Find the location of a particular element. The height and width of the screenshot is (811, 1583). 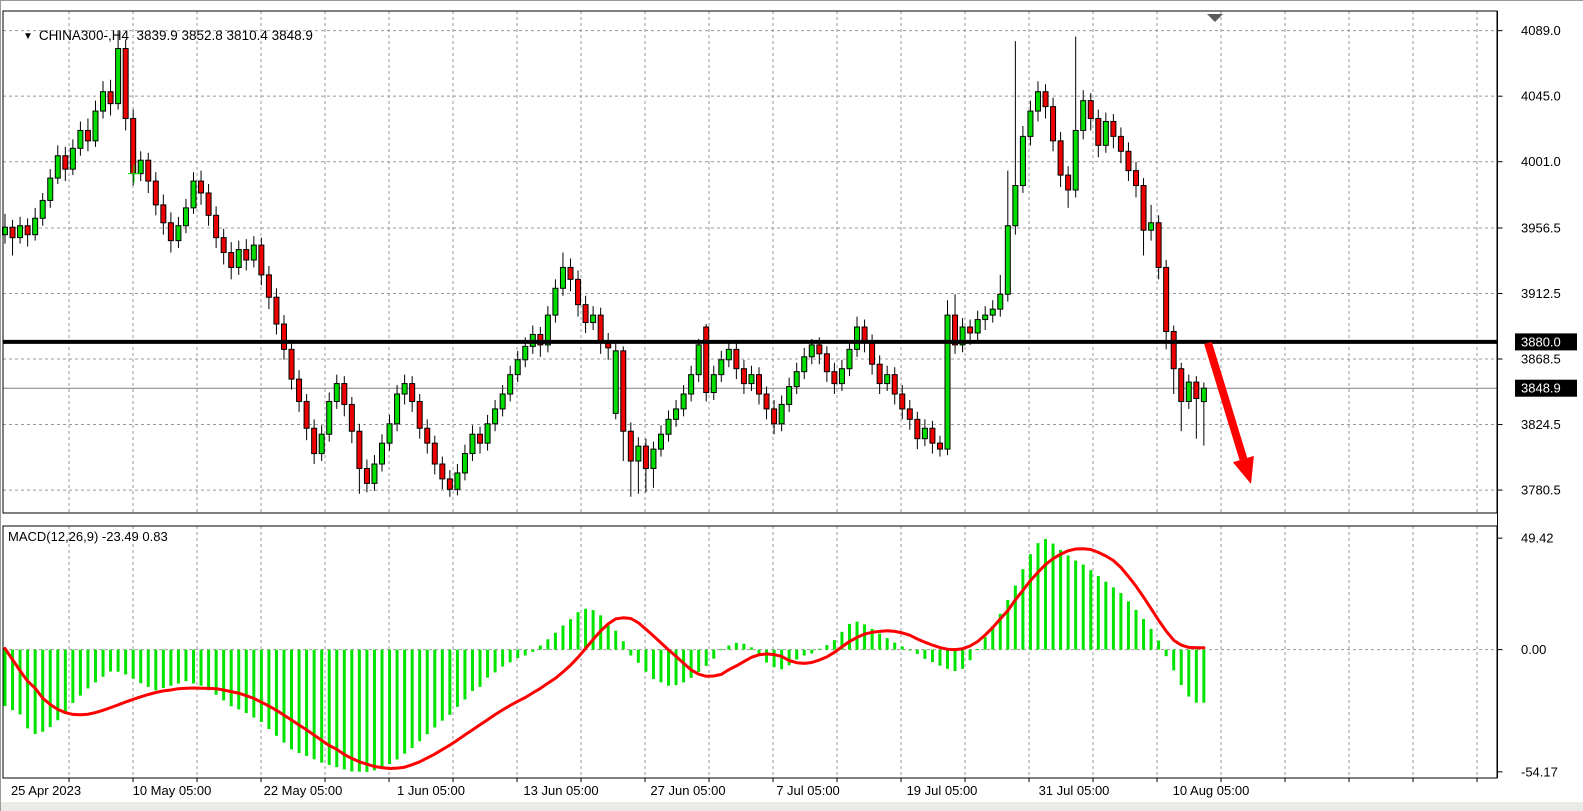

price-tick-label: 3780.5 is located at coordinates (1541, 490).